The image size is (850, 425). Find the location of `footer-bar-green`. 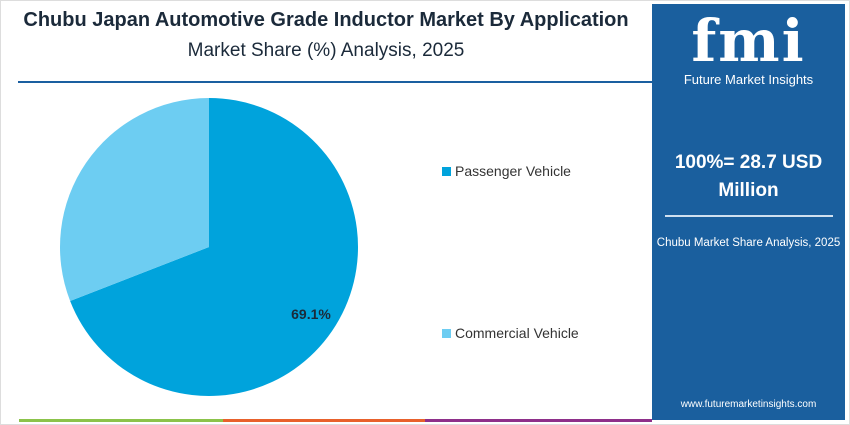

footer-bar-green is located at coordinates (121, 420).